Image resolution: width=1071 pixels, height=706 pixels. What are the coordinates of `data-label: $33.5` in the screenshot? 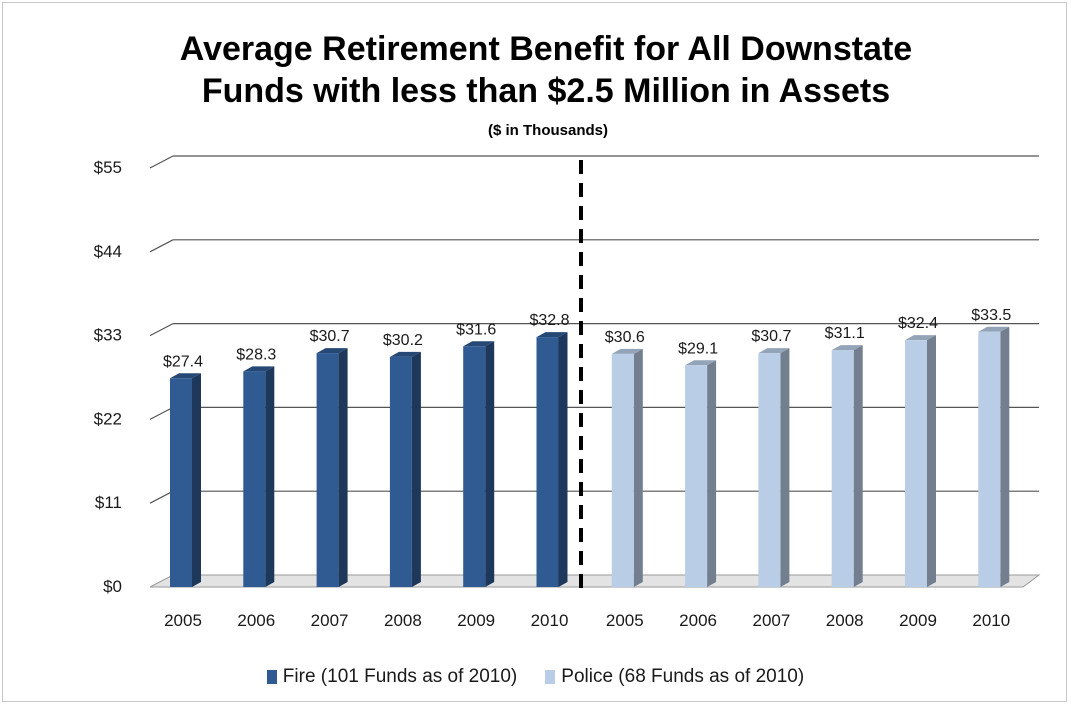 It's located at (991, 315).